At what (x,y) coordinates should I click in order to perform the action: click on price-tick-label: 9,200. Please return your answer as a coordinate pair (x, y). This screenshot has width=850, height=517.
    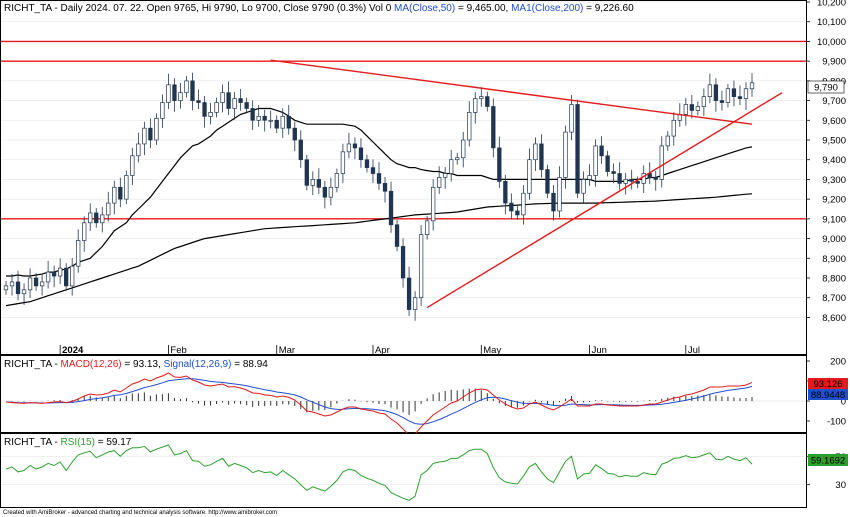
    Looking at the image, I should click on (834, 200).